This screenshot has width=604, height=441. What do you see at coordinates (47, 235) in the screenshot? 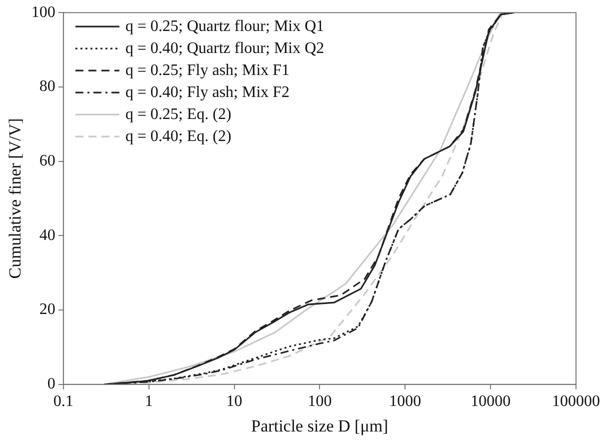
I see `y-tick-label: 40` at bounding box center [47, 235].